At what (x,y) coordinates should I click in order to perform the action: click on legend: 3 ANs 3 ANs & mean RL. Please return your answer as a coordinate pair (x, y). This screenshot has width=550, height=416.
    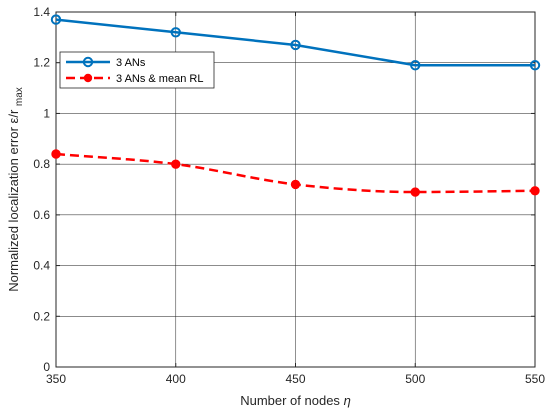
    Looking at the image, I should click on (137, 70).